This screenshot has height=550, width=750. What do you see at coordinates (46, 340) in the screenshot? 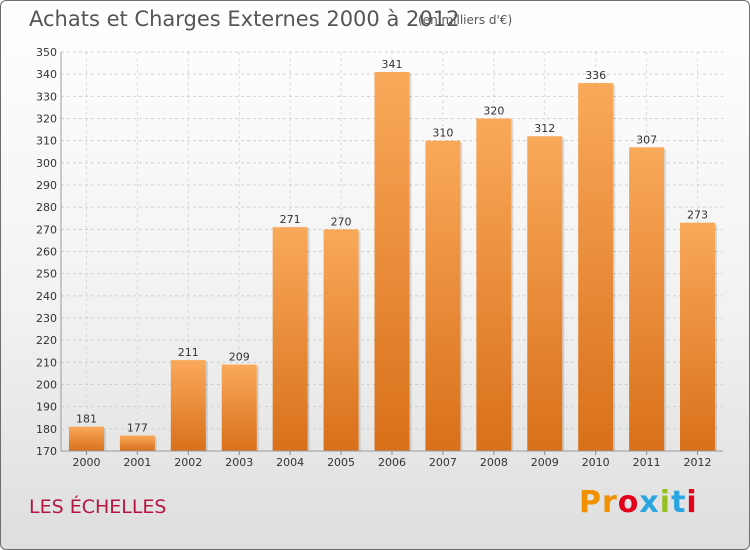
I see `y-tick-label: 220` at bounding box center [46, 340].